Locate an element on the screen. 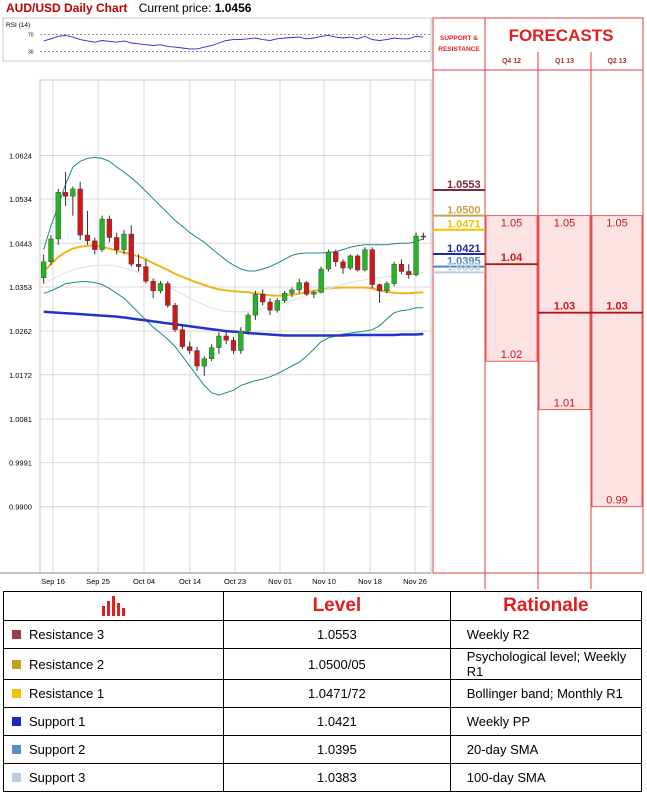  forecast-col-header: Q2 13 is located at coordinates (616, 61).